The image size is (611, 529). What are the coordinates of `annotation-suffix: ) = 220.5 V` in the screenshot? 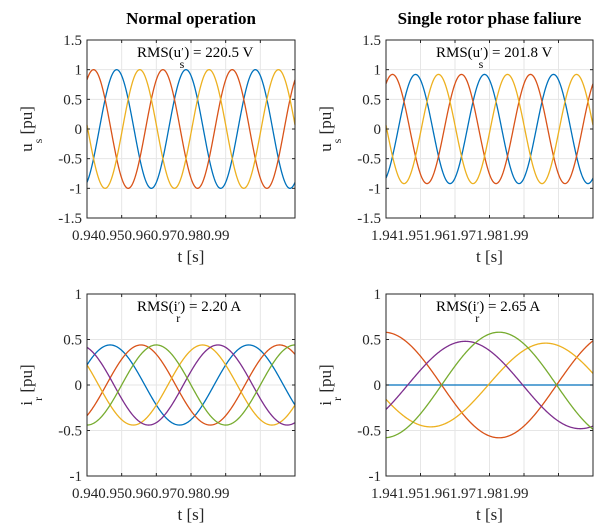 It's located at (218, 53).